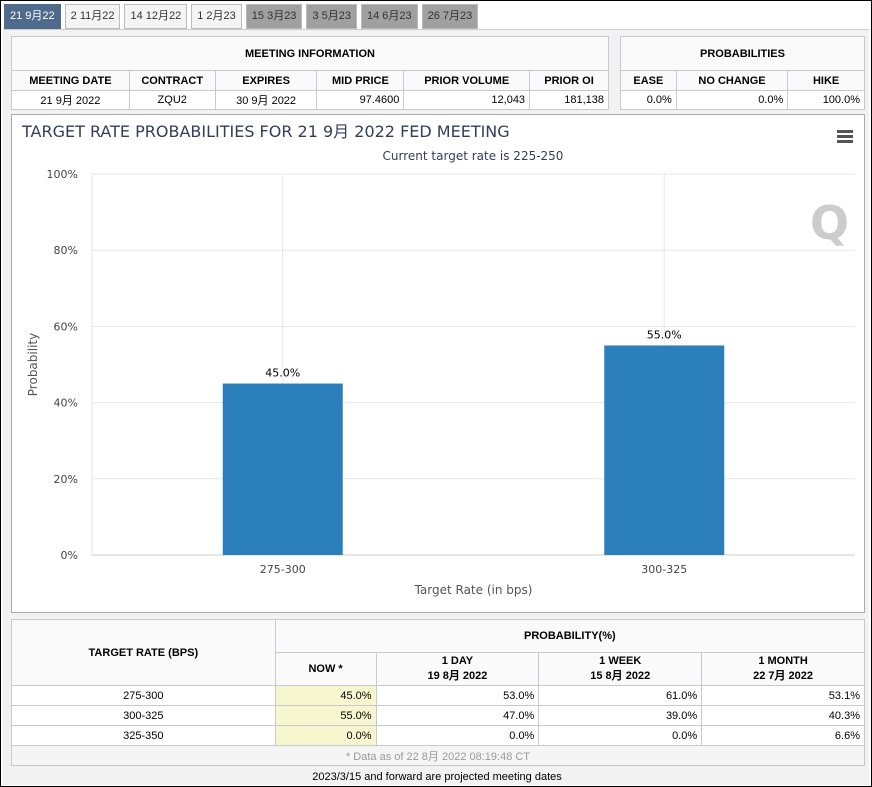  I want to click on meeting-col-header: EXPIRES, so click(266, 80).